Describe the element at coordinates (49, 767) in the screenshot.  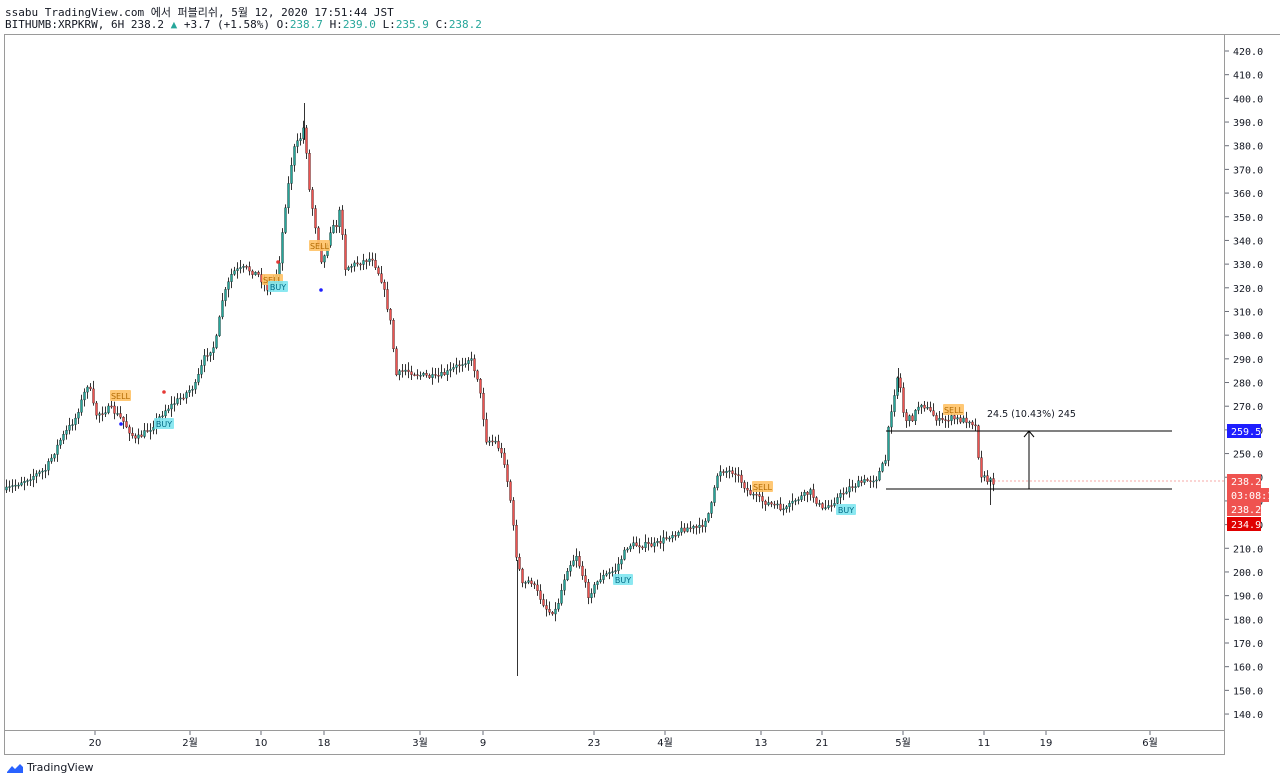
I see `tradingview-logo: TradingView` at that location.